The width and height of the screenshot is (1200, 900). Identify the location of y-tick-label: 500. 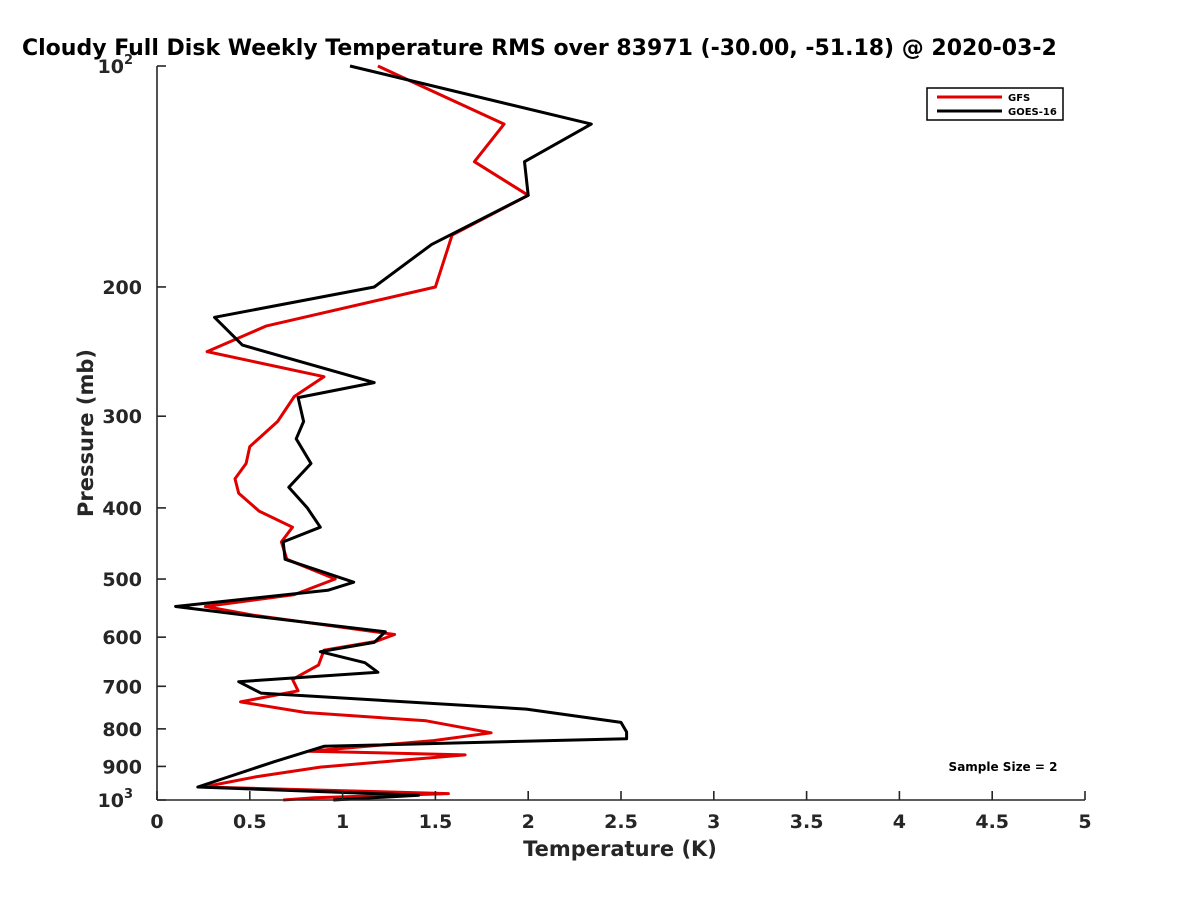
(122, 580).